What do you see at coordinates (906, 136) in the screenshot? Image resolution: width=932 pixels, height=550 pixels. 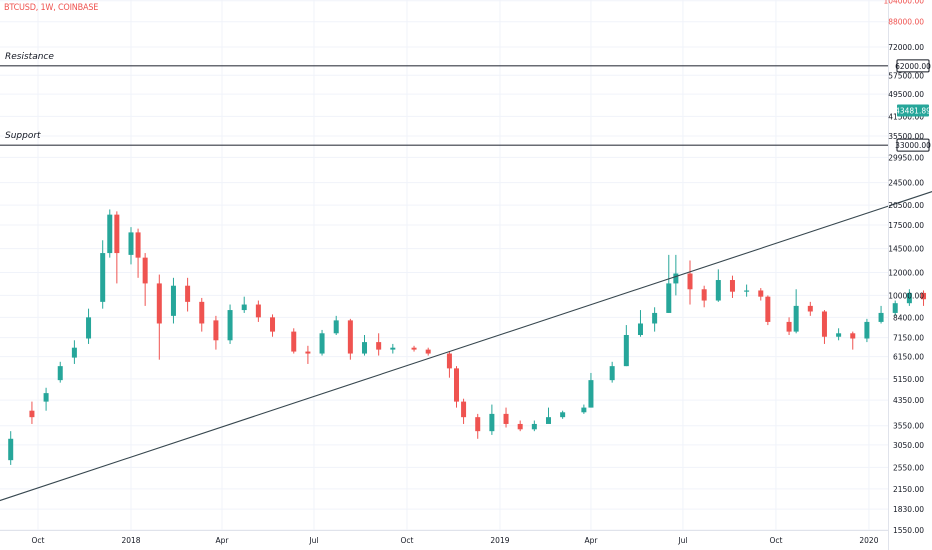 I see `price-tick-label: 35500.00` at bounding box center [906, 136].